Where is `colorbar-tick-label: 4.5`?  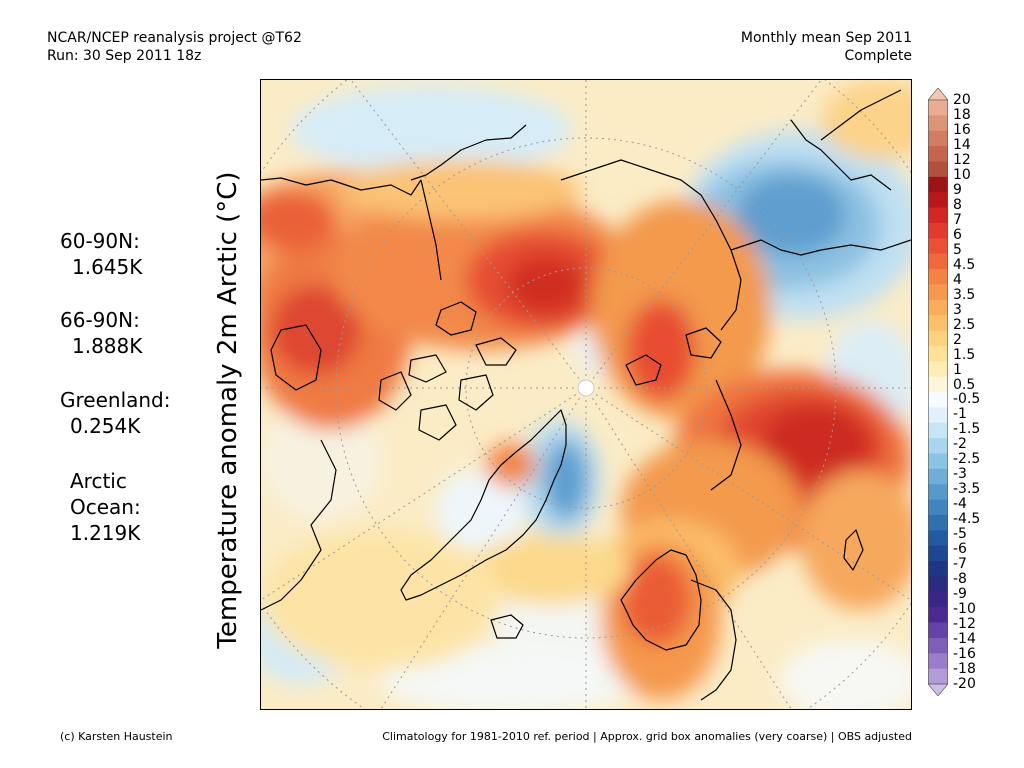
colorbar-tick-label: 4.5 is located at coordinates (964, 264).